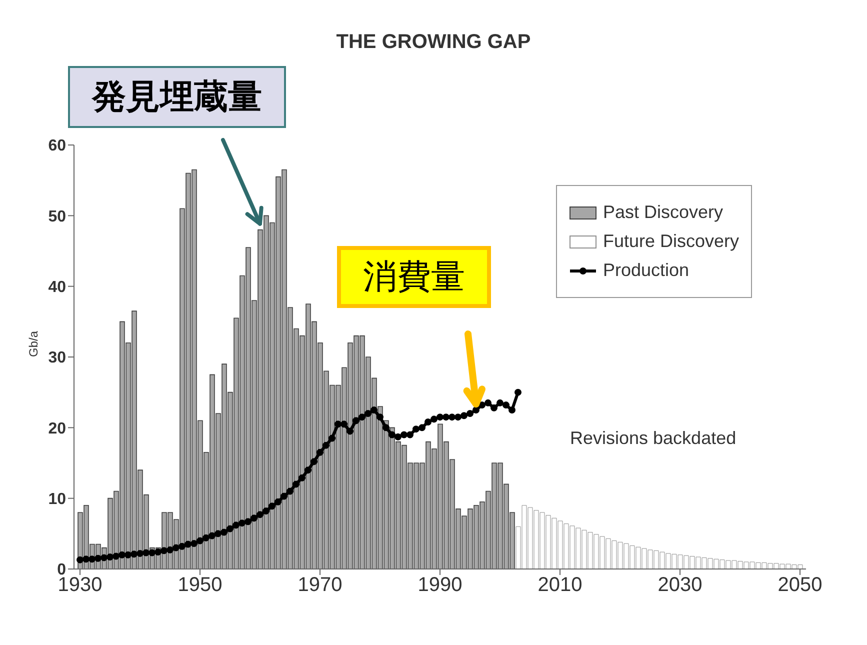 Image resolution: width=867 pixels, height=645 pixels. Describe the element at coordinates (663, 212) in the screenshot. I see `legend-label: Past Discovery` at that location.